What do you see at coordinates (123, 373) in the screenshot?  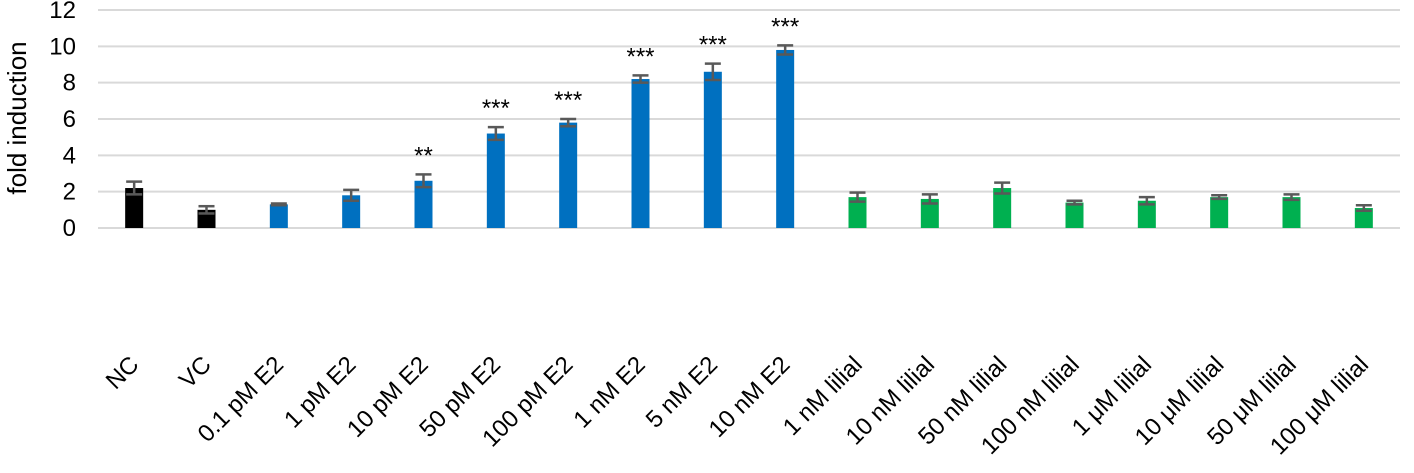 I see `x-tick-label: NC` at bounding box center [123, 373].